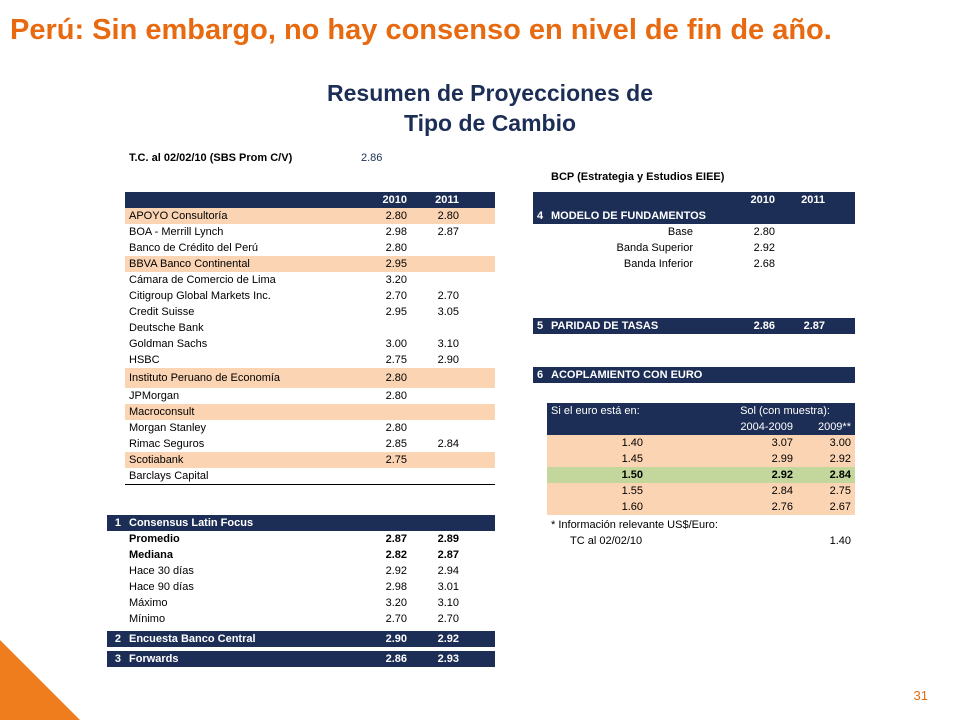 Image resolution: width=960 pixels, height=720 pixels. I want to click on value-2010: 2.95, so click(385, 264).